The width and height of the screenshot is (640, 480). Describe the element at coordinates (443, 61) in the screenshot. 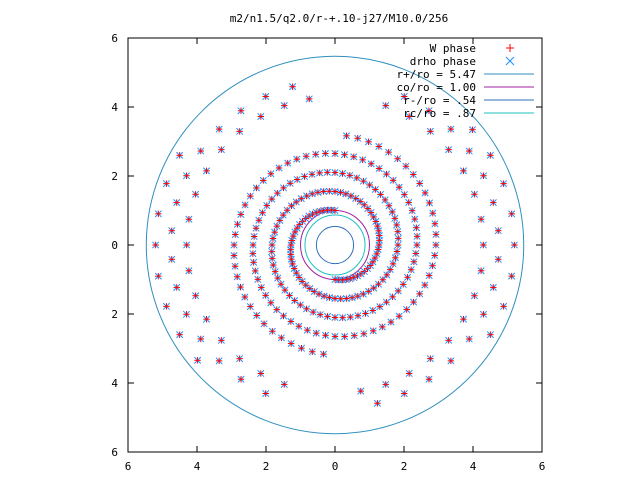

I see `legend-label: drho phase` at that location.